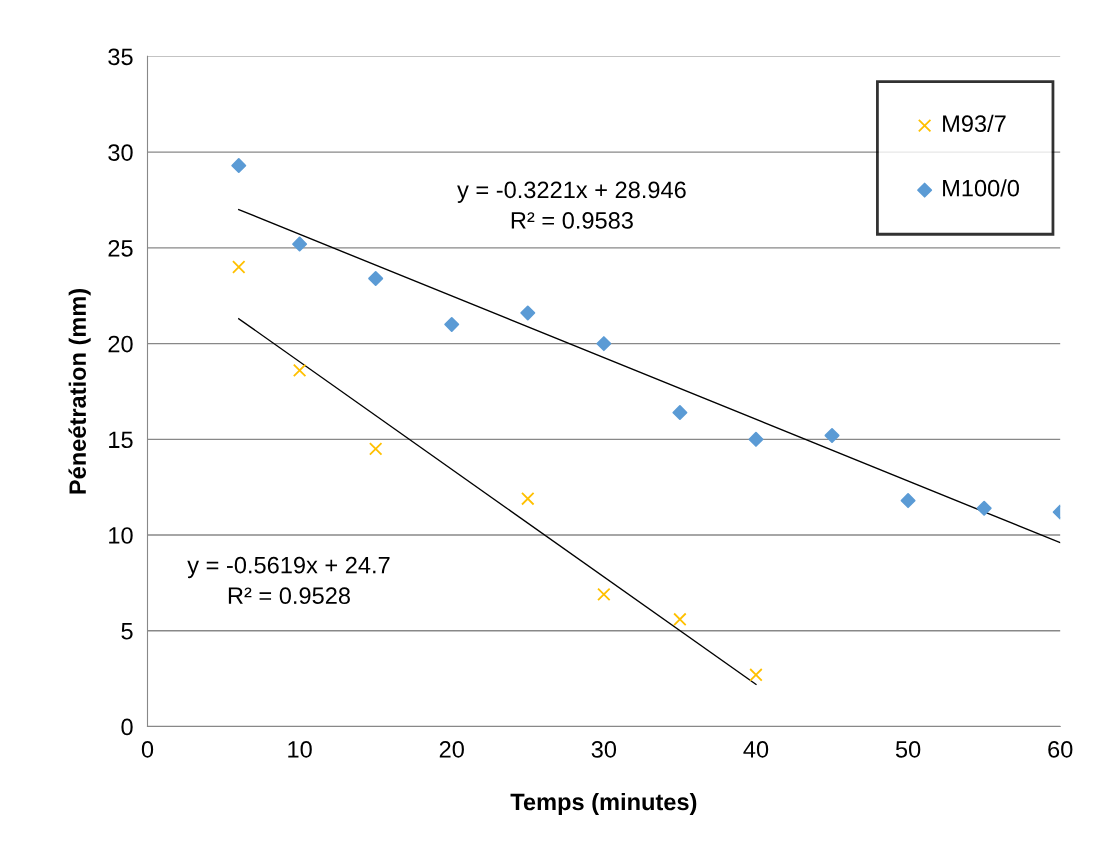 The height and width of the screenshot is (868, 1109). What do you see at coordinates (603, 803) in the screenshot?
I see `x-axis-title: Temps (minutes)` at bounding box center [603, 803].